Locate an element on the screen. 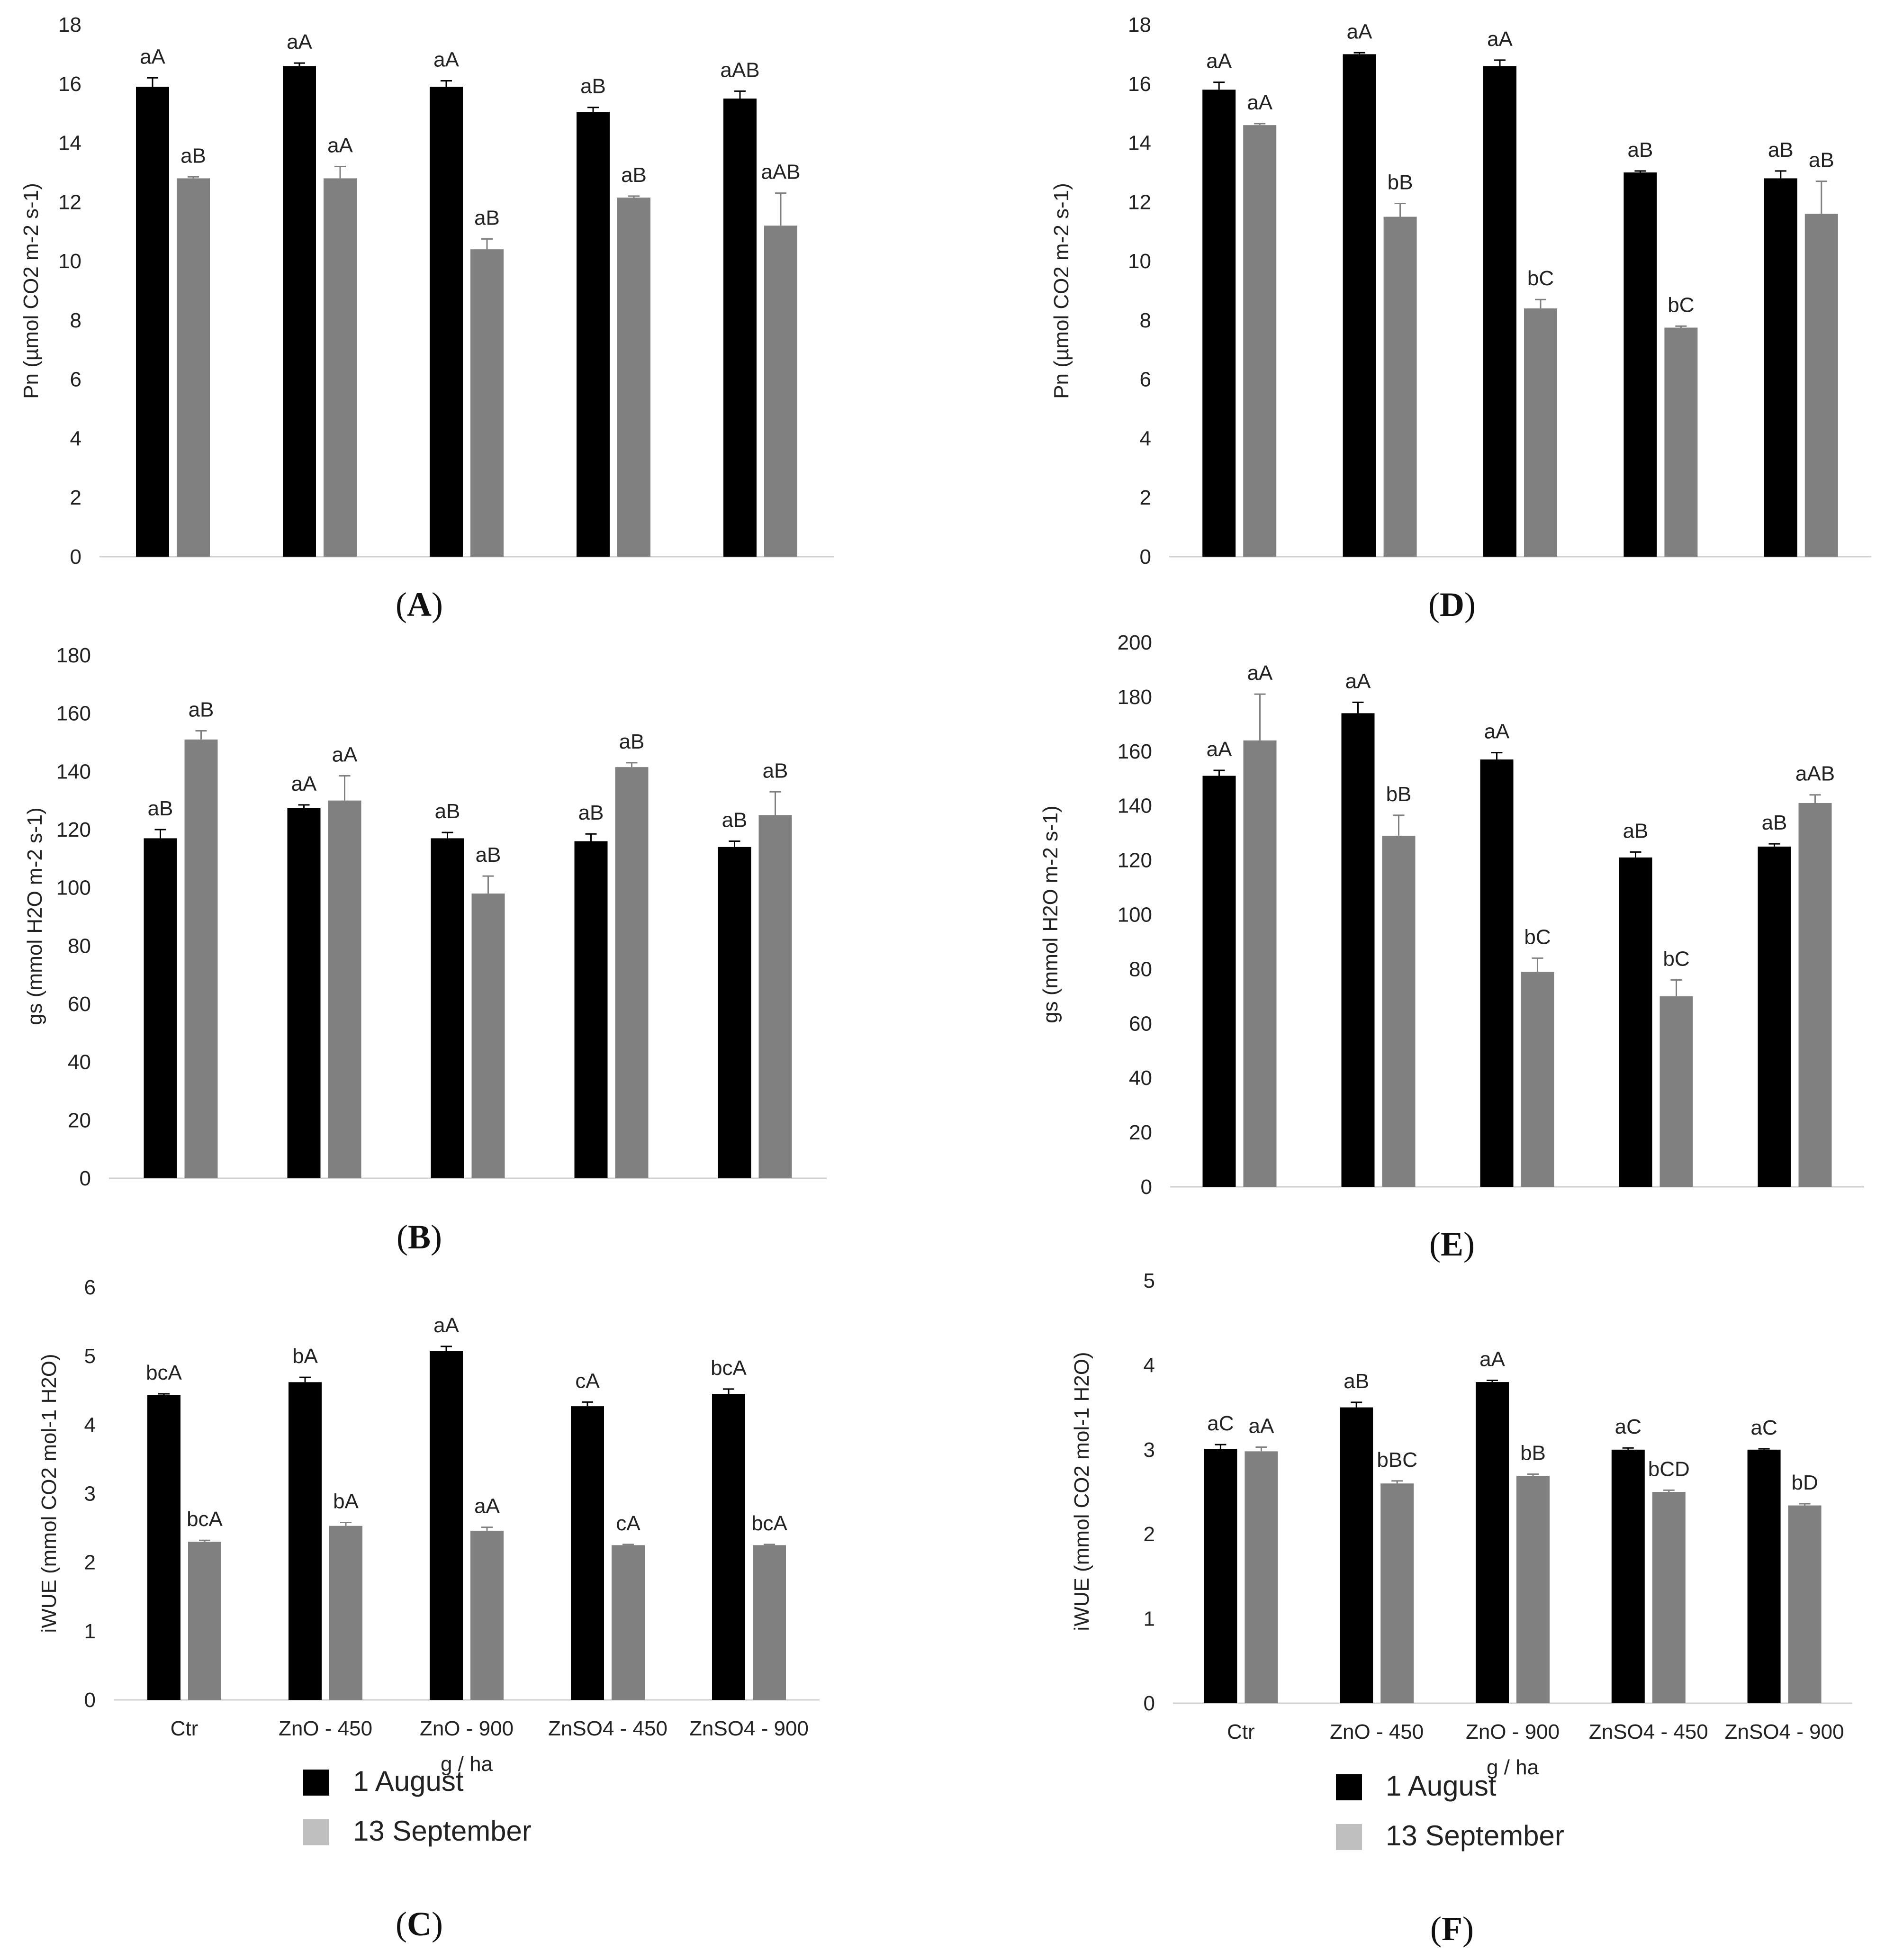  legend-label: 13 September is located at coordinates (442, 1831).